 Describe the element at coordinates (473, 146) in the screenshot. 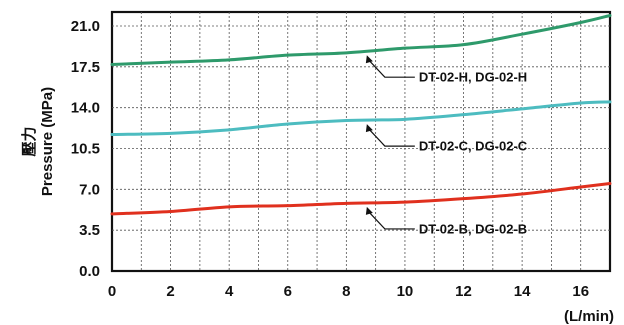

I see `series-annotation-label: DT-02-C, DG-02-C` at that location.